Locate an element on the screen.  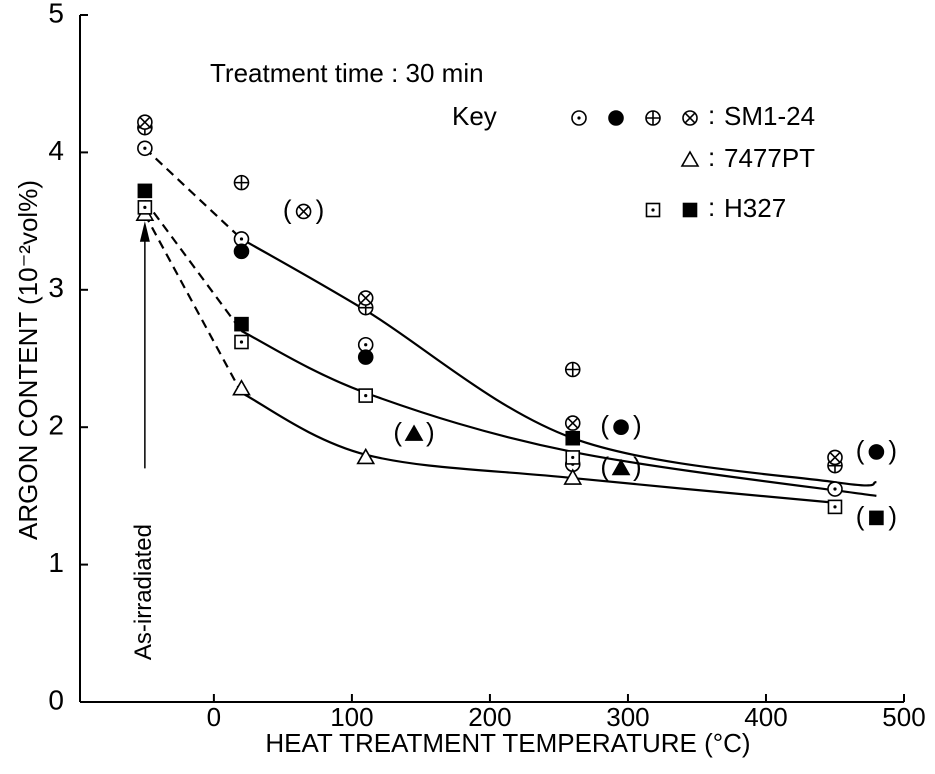
legend-label: H327 is located at coordinates (755, 208).